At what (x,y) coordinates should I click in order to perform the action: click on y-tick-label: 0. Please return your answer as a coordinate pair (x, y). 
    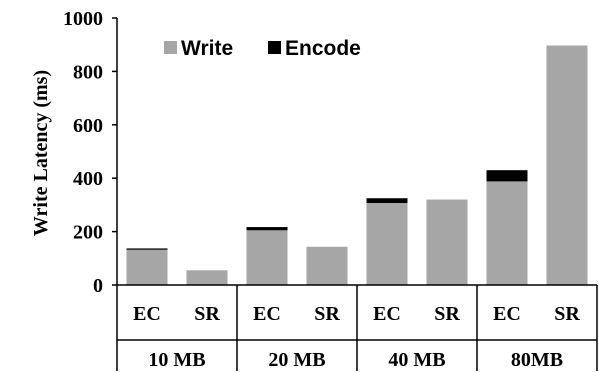
    Looking at the image, I should click on (98, 286).